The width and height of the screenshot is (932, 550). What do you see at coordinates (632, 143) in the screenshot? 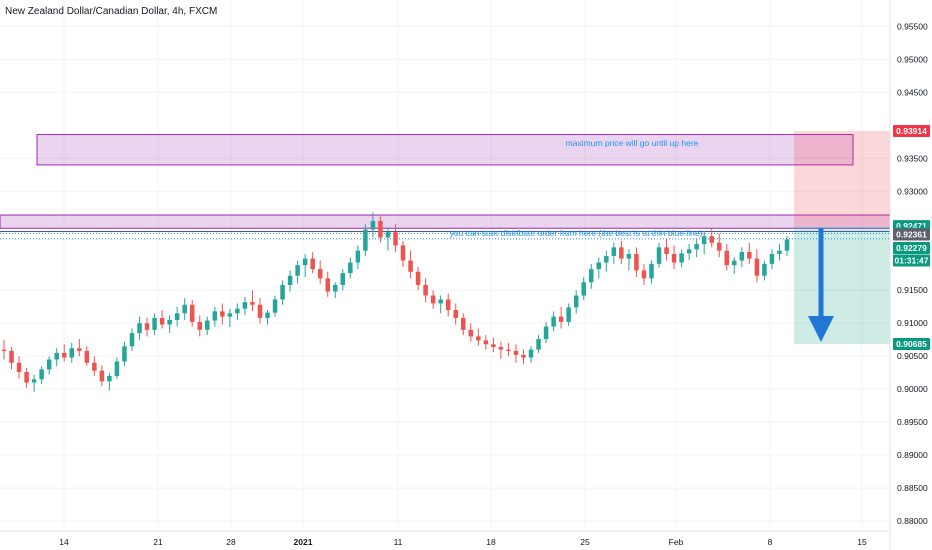
I see `max-price-note: maximum price will go until up here` at bounding box center [632, 143].